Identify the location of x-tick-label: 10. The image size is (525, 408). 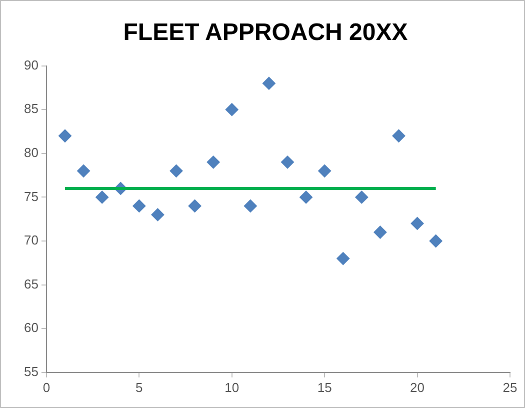
(232, 387).